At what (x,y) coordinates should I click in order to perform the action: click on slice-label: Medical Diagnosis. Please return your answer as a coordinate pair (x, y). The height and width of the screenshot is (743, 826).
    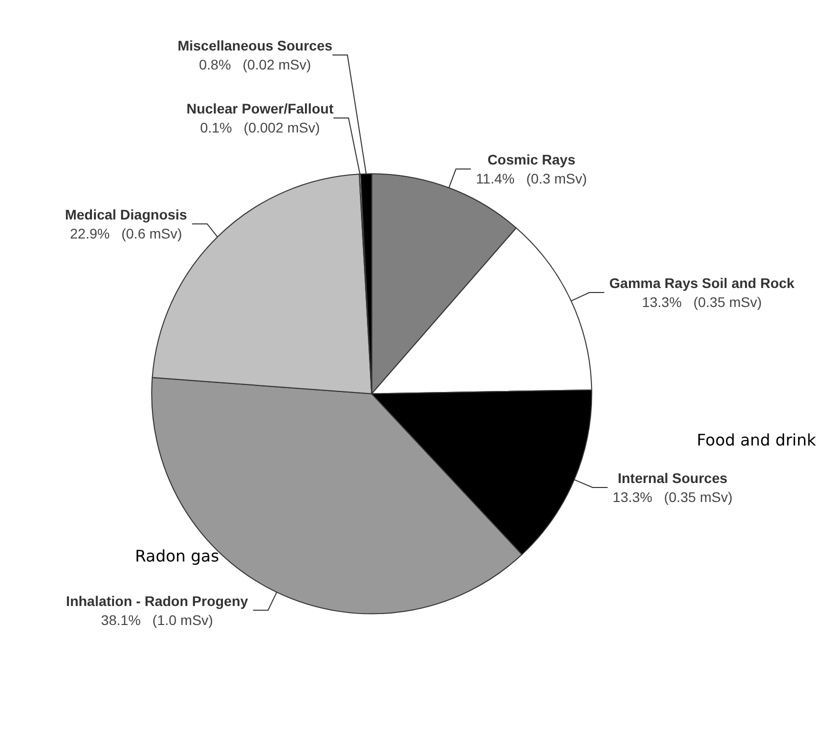
    Looking at the image, I should click on (126, 214).